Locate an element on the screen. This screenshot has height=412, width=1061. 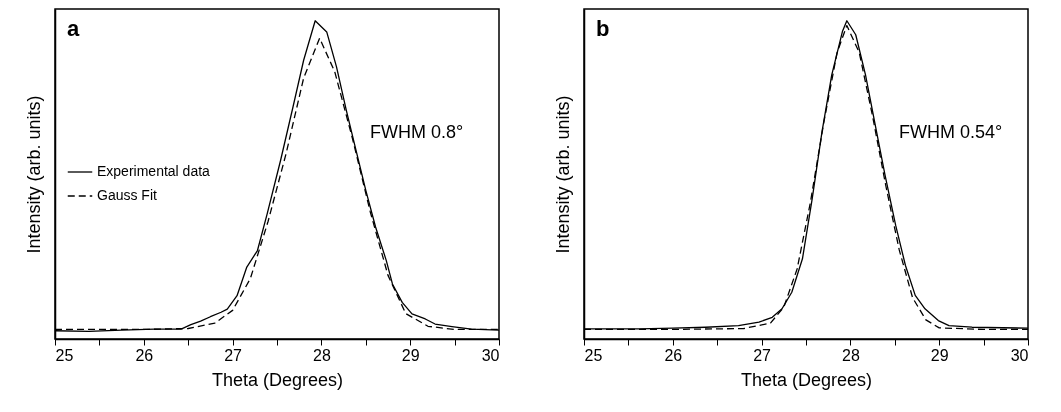
legend-label: Experimental data is located at coordinates (154, 171).